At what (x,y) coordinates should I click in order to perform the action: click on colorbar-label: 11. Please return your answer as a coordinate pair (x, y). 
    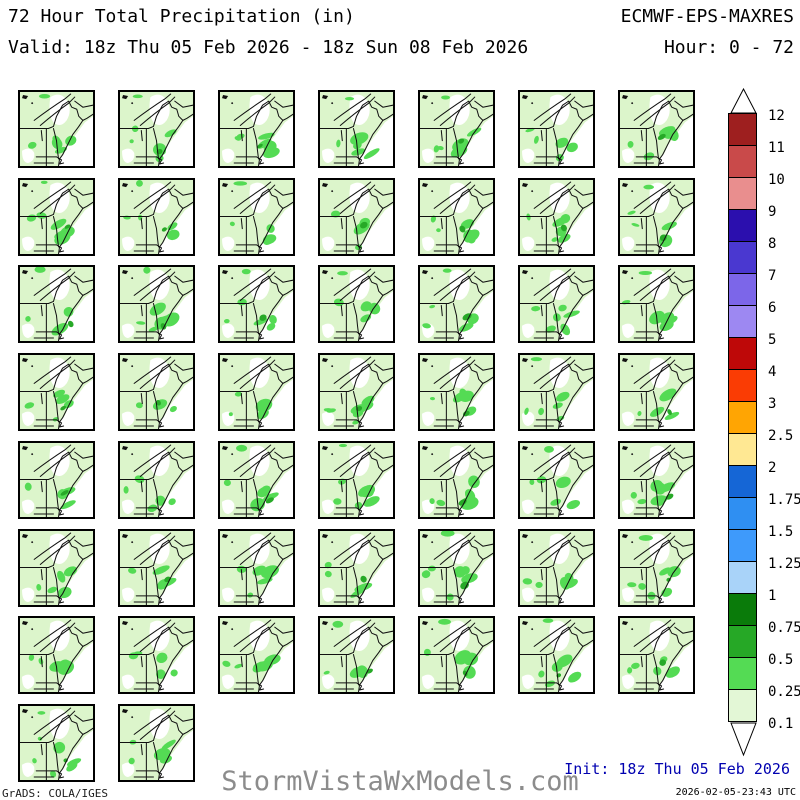
    Looking at the image, I should click on (776, 148).